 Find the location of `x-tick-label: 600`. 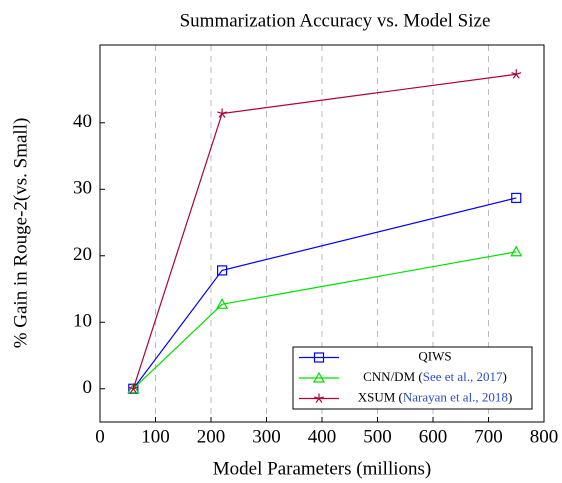

x-tick-label: 600 is located at coordinates (433, 436).